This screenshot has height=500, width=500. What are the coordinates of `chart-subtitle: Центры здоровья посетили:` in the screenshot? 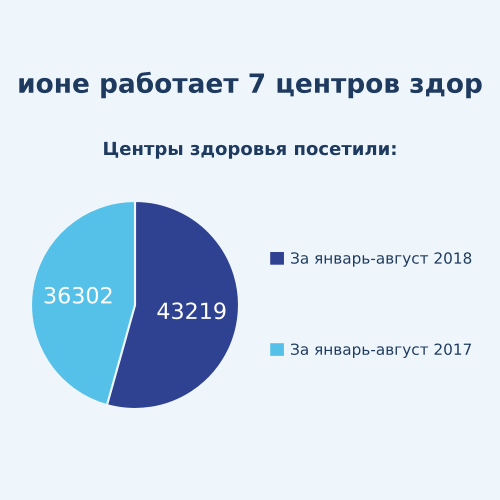 It's located at (250, 150).